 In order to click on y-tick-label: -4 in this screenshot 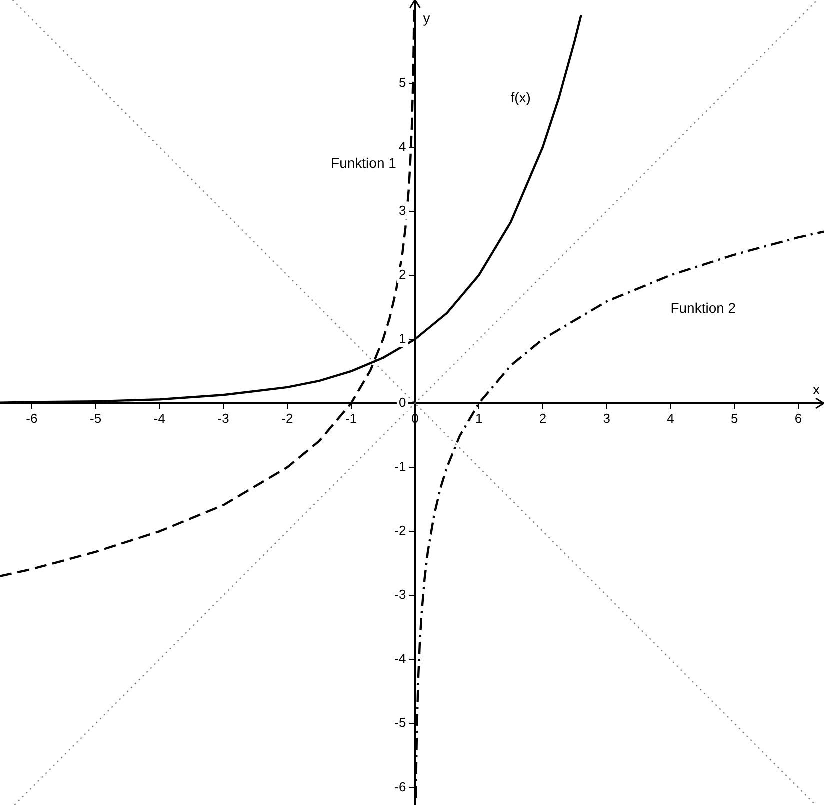, I will do `click(400, 658)`.